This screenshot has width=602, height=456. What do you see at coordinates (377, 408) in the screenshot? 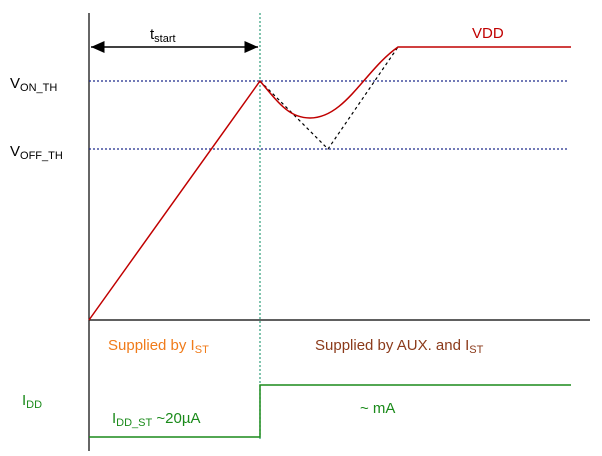
I see `ma-label: ~ mA` at bounding box center [377, 408].